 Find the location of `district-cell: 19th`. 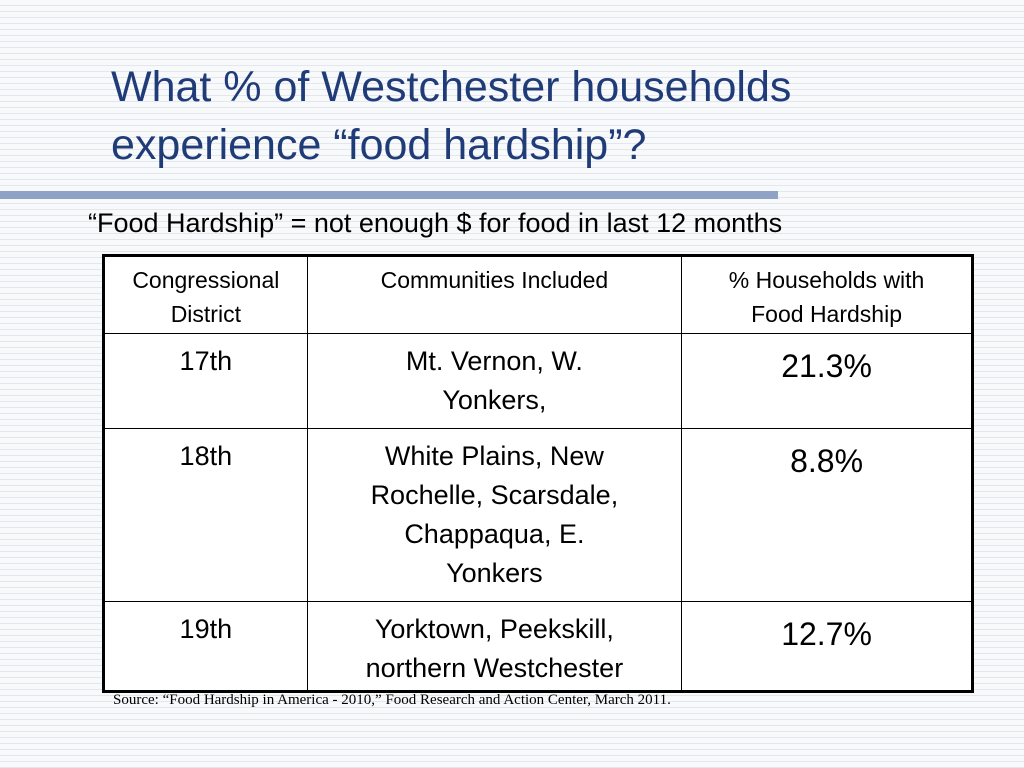

district-cell: 19th is located at coordinates (205, 646).